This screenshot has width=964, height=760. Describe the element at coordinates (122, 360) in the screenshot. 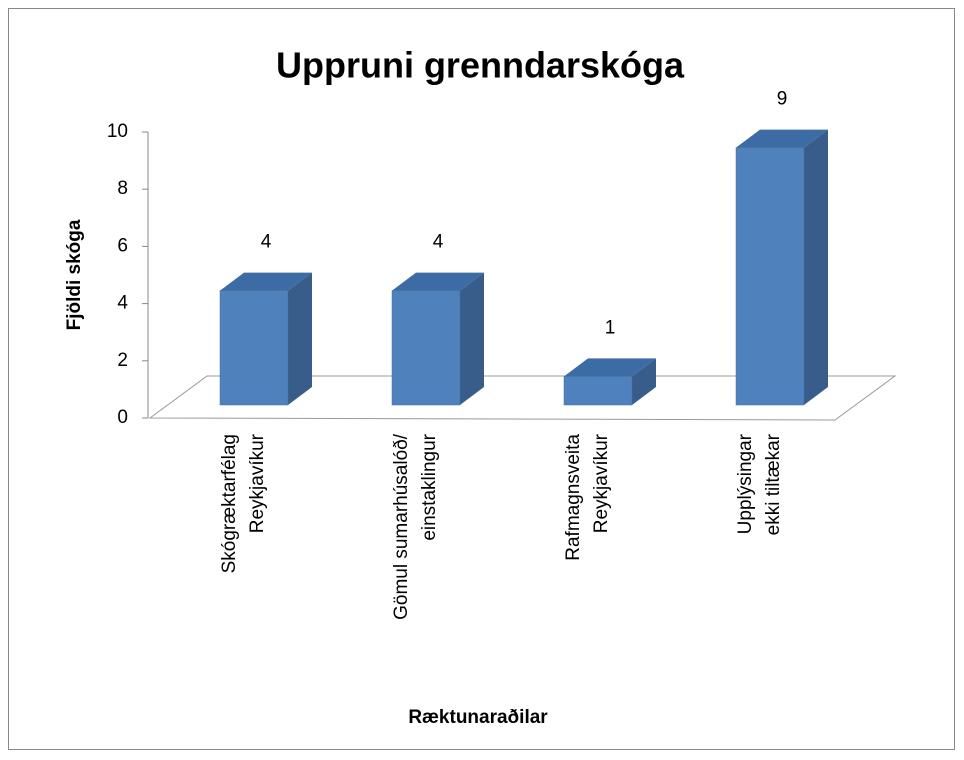

I see `y-tick-label: 2` at that location.